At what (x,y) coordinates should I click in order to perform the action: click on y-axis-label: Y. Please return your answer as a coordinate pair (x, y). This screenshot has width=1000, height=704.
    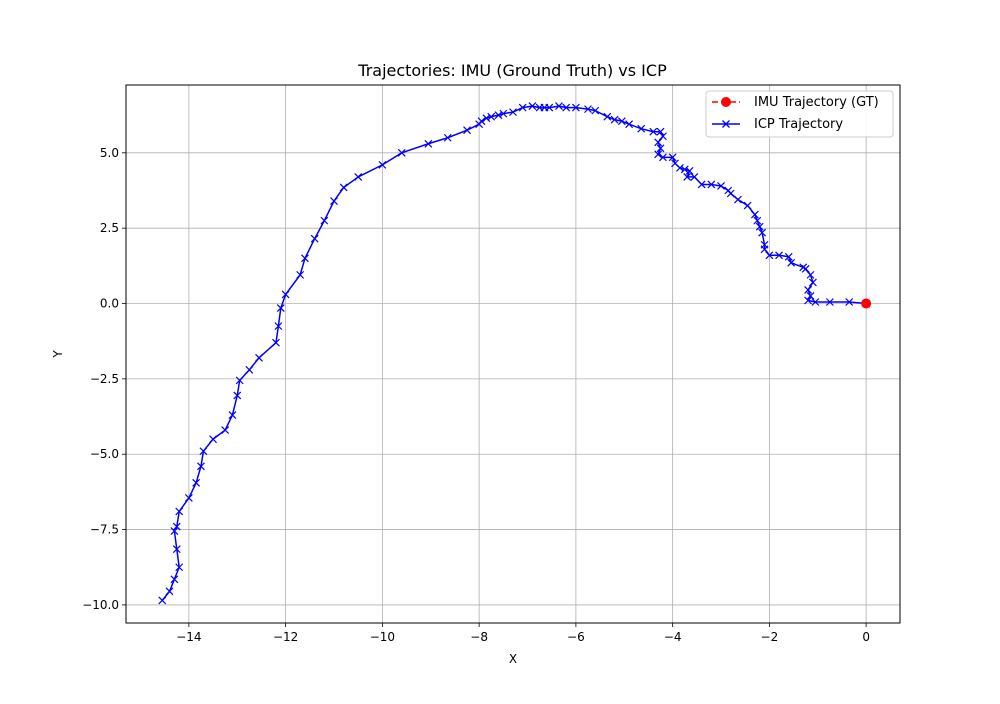
    Looking at the image, I should click on (58, 354).